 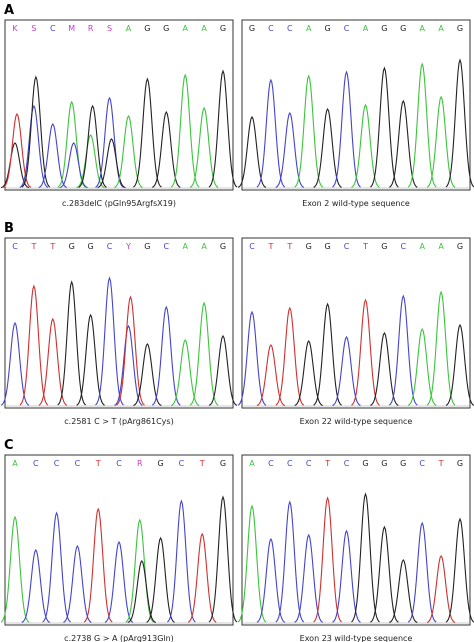 What do you see at coordinates (9, 445) in the screenshot?
I see `panel-label: C` at bounding box center [9, 445].